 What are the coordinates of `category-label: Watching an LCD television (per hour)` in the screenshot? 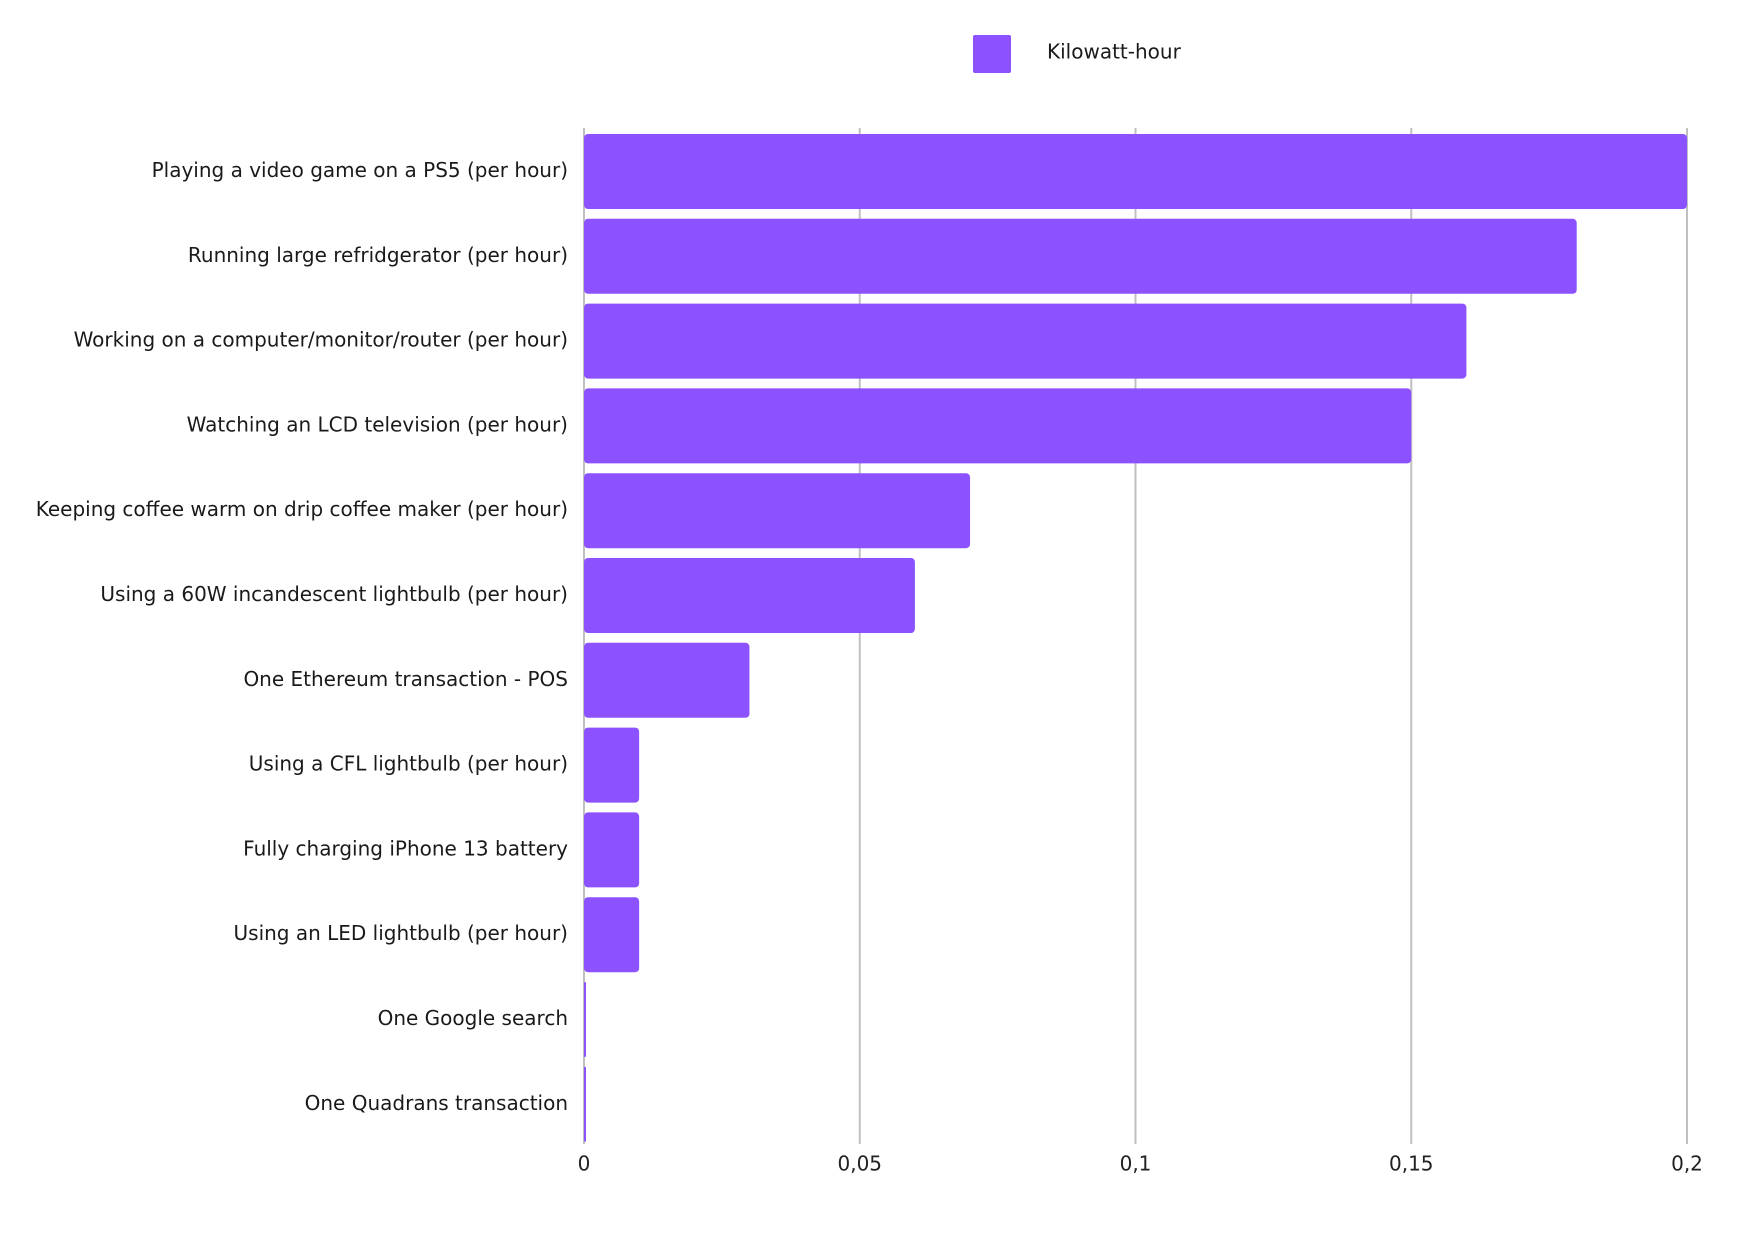 It's located at (377, 424).